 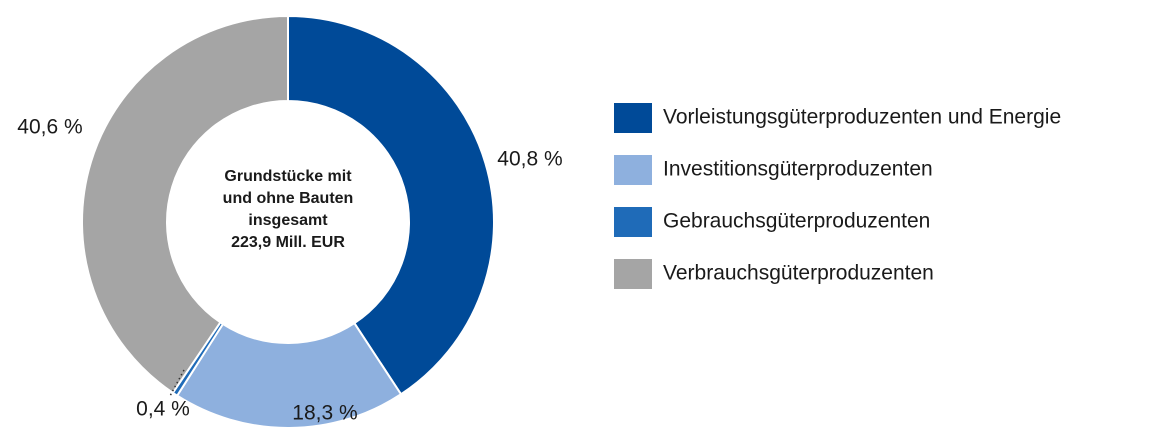 What do you see at coordinates (163, 409) in the screenshot?
I see `value-label: 0,4 %` at bounding box center [163, 409].